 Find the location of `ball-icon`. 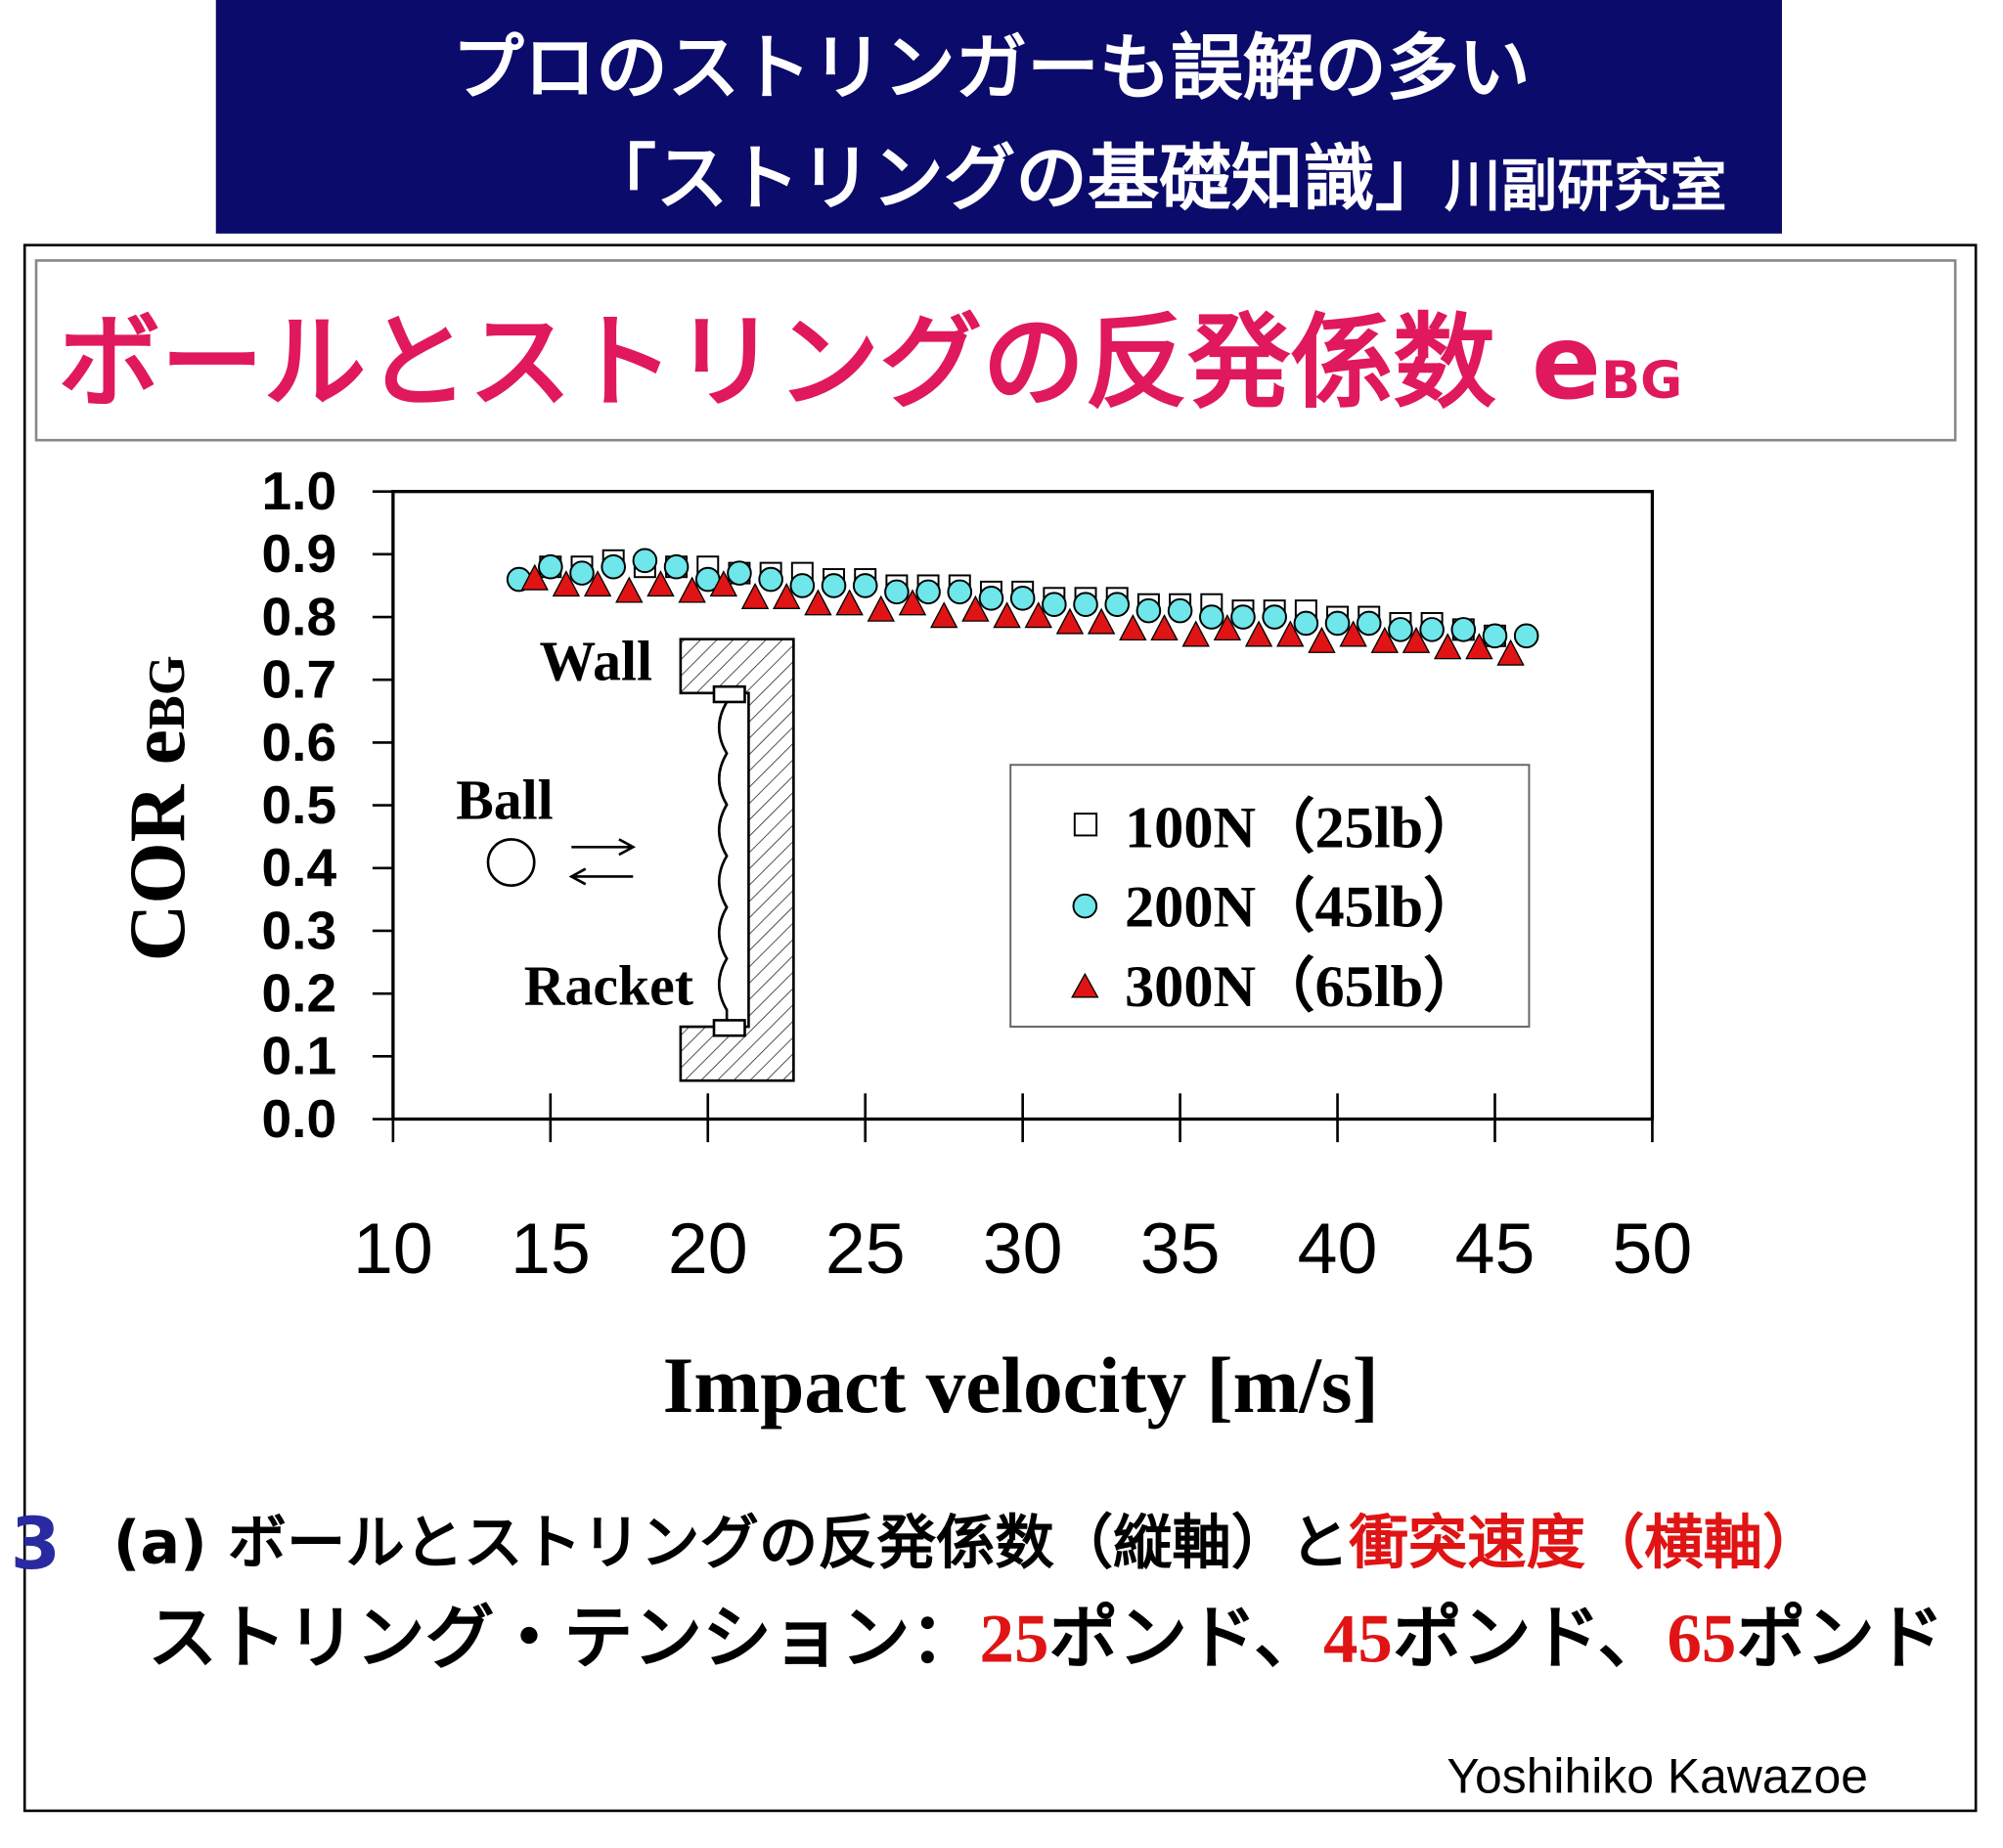

ball-icon is located at coordinates (511, 862).